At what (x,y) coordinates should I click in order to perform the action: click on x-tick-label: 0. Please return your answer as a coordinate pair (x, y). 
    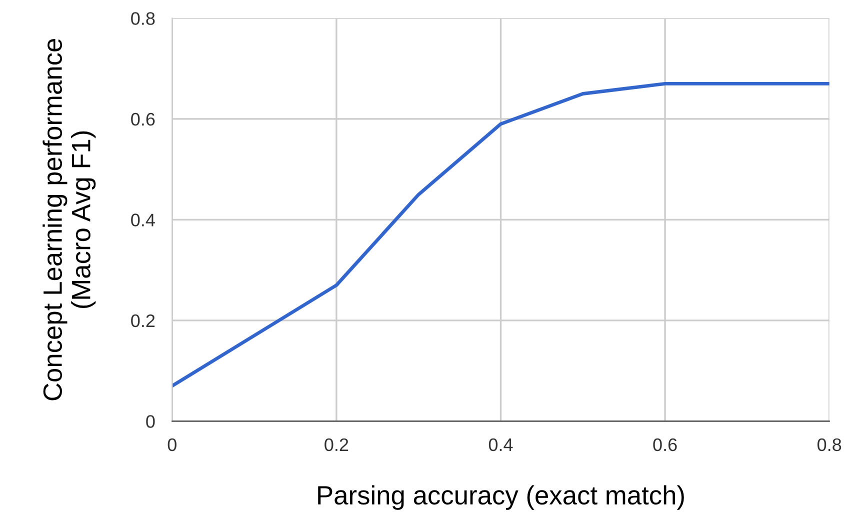
    Looking at the image, I should click on (172, 445).